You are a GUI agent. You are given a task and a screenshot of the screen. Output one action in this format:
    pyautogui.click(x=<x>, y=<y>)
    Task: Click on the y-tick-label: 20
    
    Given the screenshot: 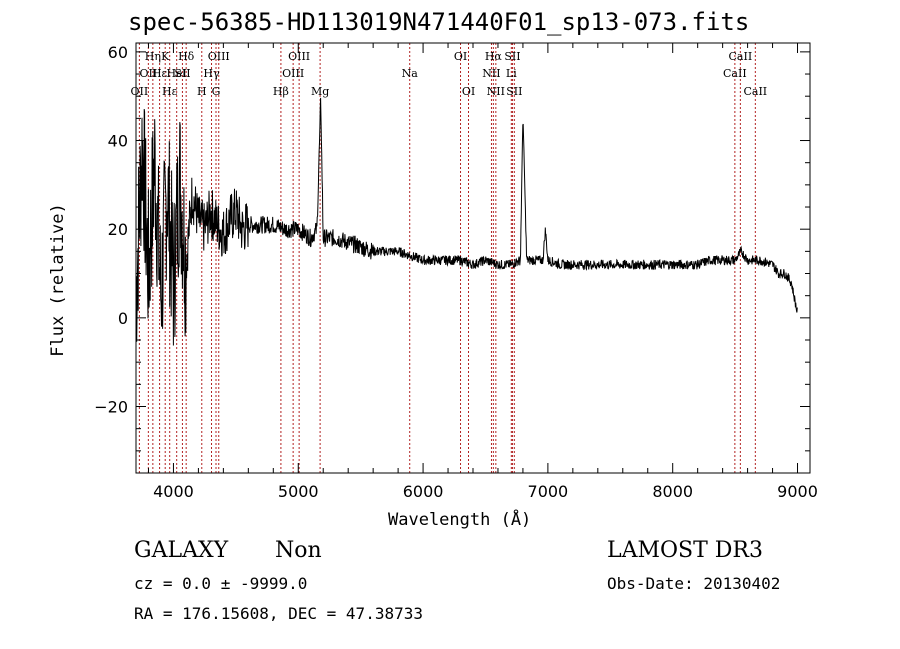 What is the action you would take?
    pyautogui.click(x=118, y=229)
    